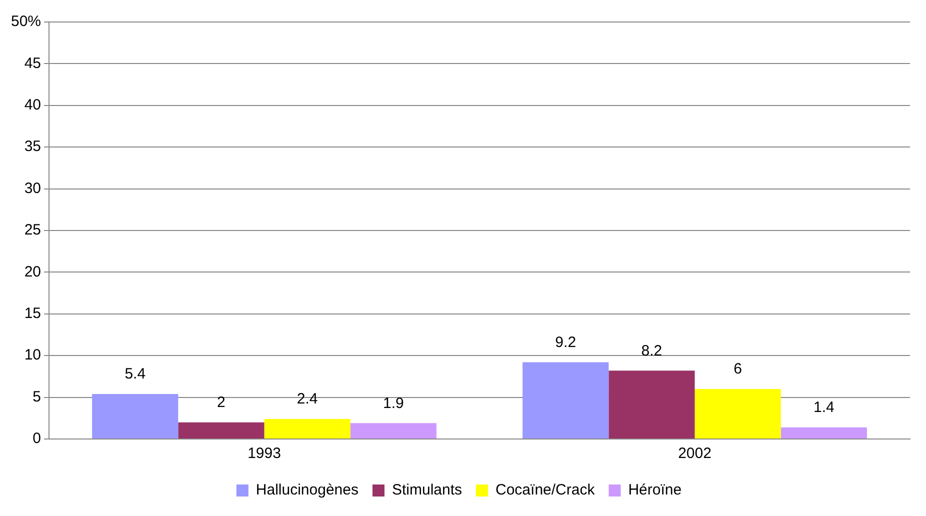 The width and height of the screenshot is (926, 516). I want to click on legend-label: Héroïne, so click(655, 490).